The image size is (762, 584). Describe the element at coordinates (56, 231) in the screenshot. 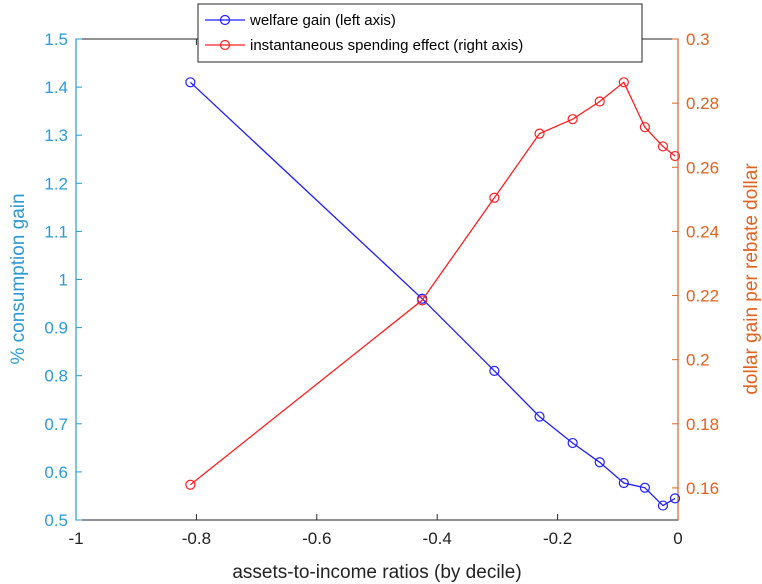

I see `left-tick-label: 1.1` at that location.